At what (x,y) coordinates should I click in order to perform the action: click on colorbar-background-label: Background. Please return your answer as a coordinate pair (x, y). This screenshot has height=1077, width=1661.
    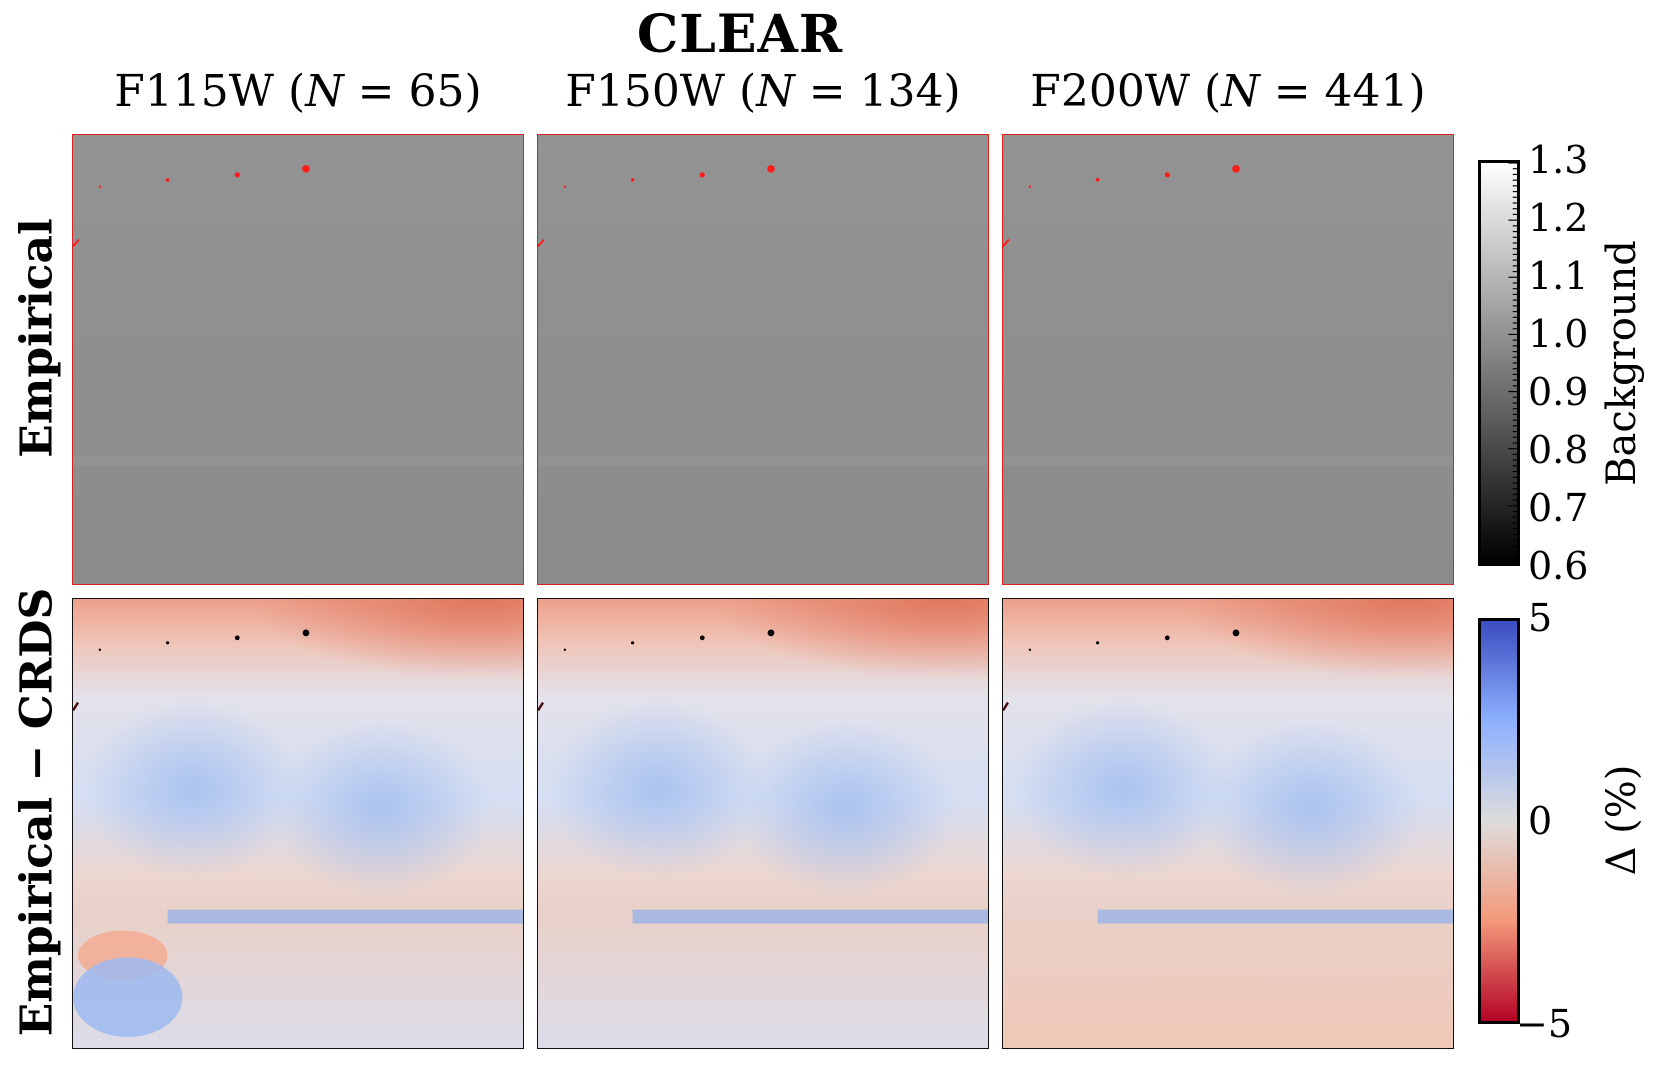
    Looking at the image, I should click on (1622, 363).